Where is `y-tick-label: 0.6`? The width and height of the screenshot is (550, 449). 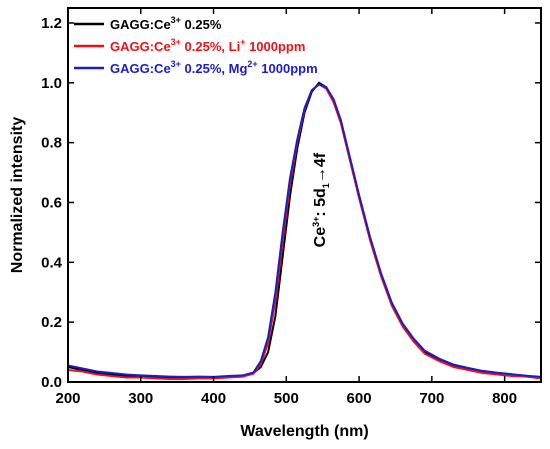 y-tick-label: 0.6 is located at coordinates (51, 202).